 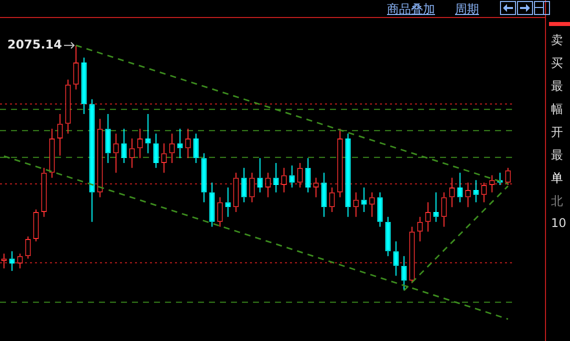 What do you see at coordinates (557, 109) in the screenshot?
I see `text: 幅` at bounding box center [557, 109].